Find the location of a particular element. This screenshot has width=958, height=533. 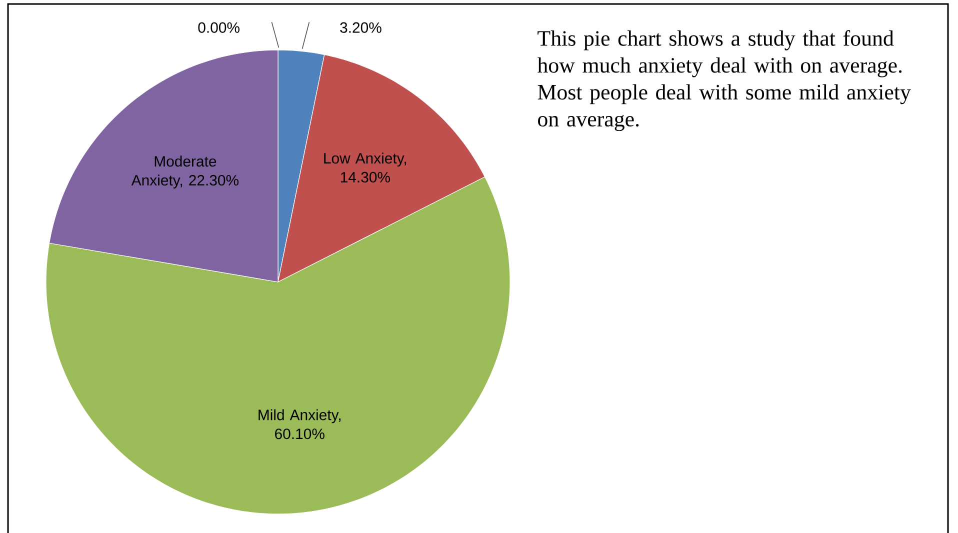

text: This pie chart shows a study that found how much anxiety deal with on average. Most people deal with some mild anxiety on average. is located at coordinates (724, 81).